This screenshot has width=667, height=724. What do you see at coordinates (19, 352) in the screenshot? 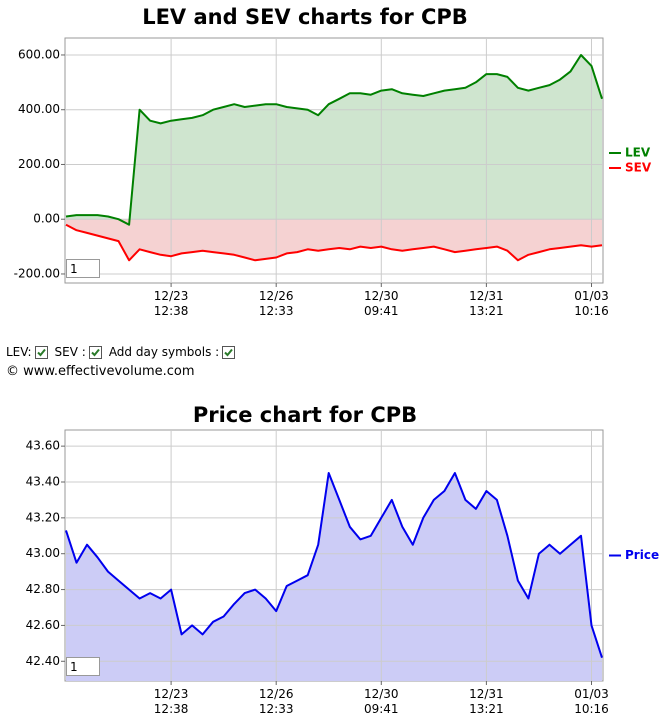
I see `control-label: LEV:` at bounding box center [19, 352].